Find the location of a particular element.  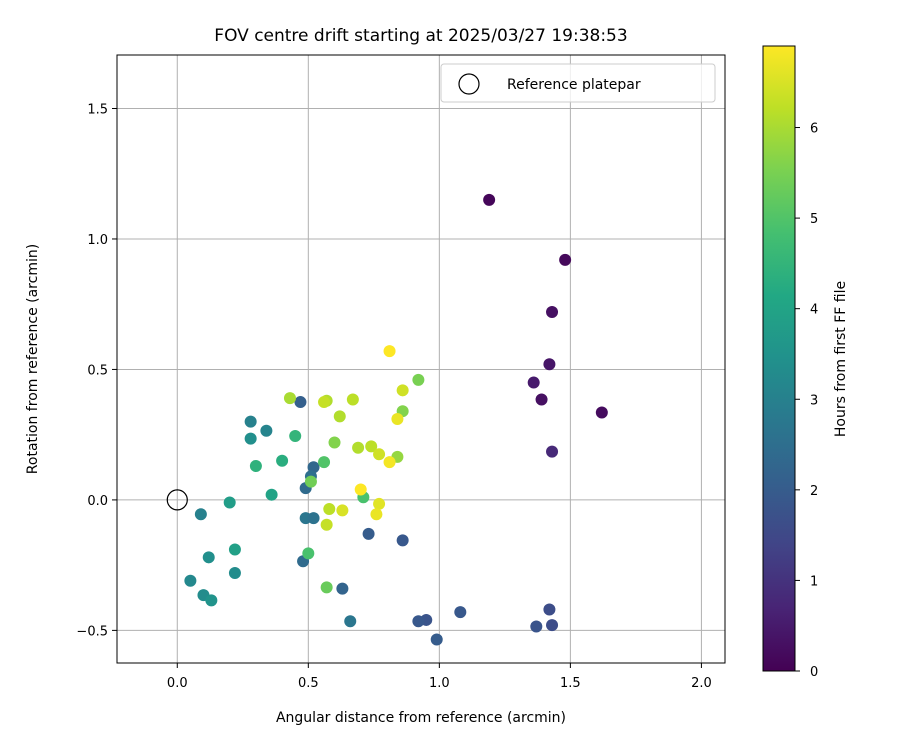

colorbar-ticks: 0 1 2 3 4 5 6 is located at coordinates (806, 401).